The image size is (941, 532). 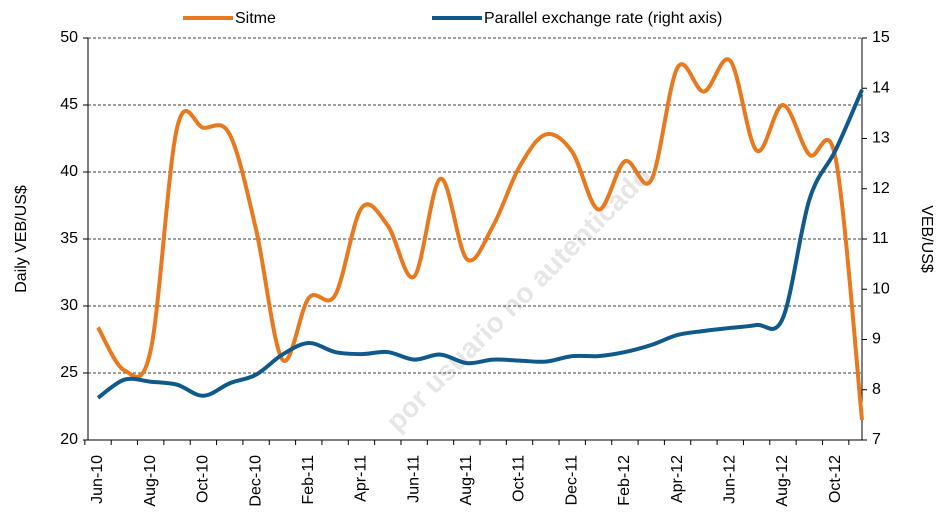 What do you see at coordinates (69, 372) in the screenshot?
I see `y-tick-label: 25` at bounding box center [69, 372].